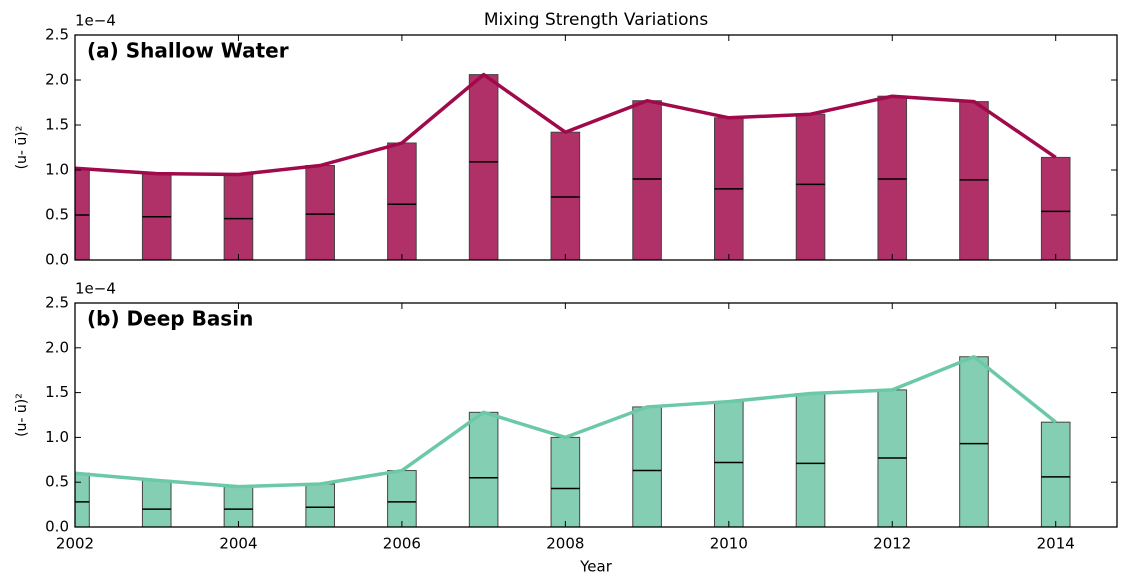  Describe the element at coordinates (596, 567) in the screenshot. I see `x-axis-label: Year` at that location.